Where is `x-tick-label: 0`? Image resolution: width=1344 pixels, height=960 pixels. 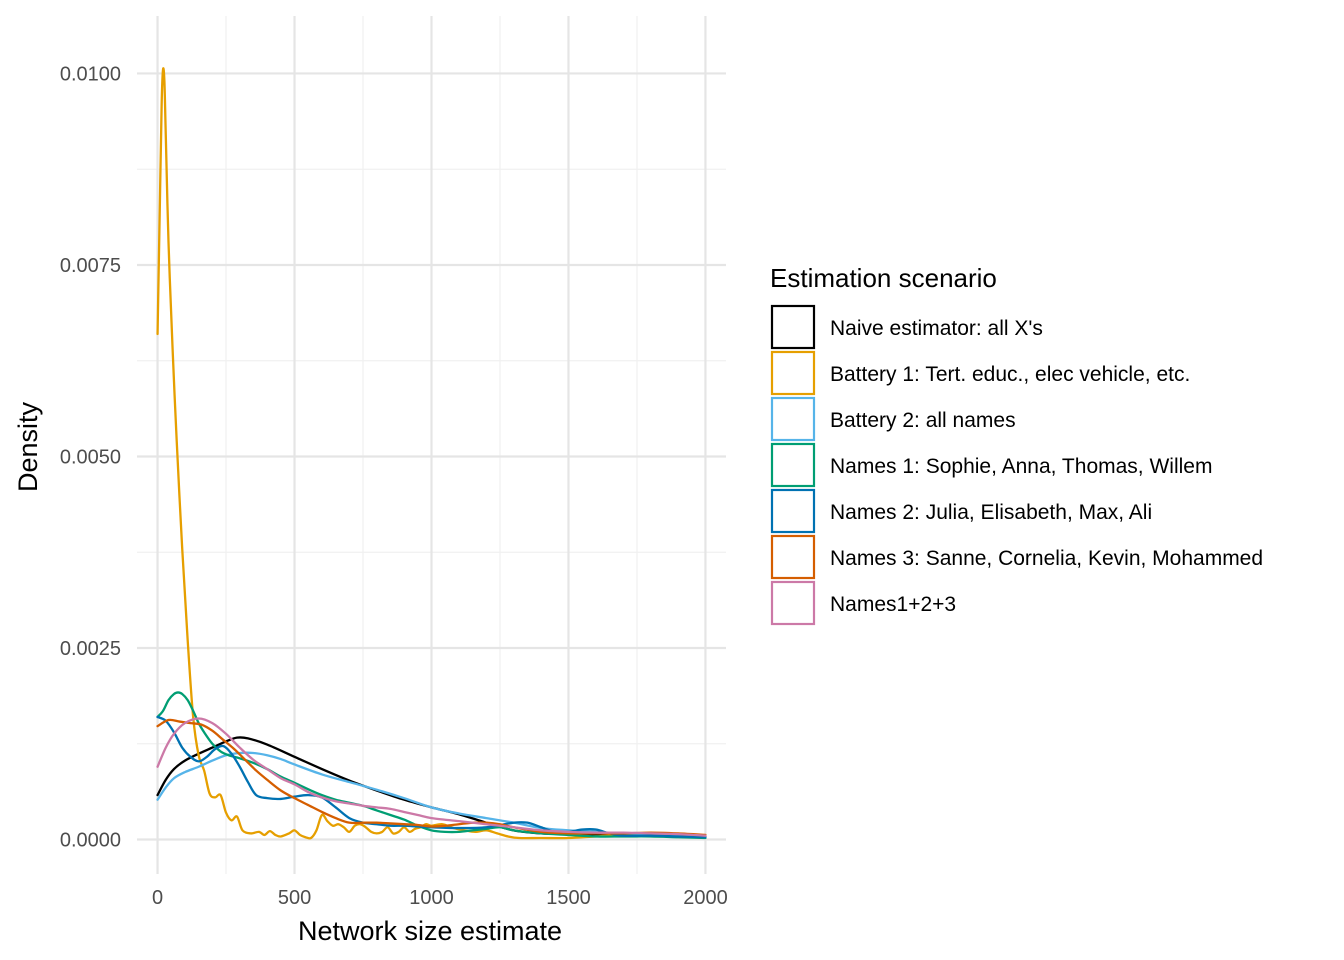 x-tick-label: 0 is located at coordinates (157, 898).